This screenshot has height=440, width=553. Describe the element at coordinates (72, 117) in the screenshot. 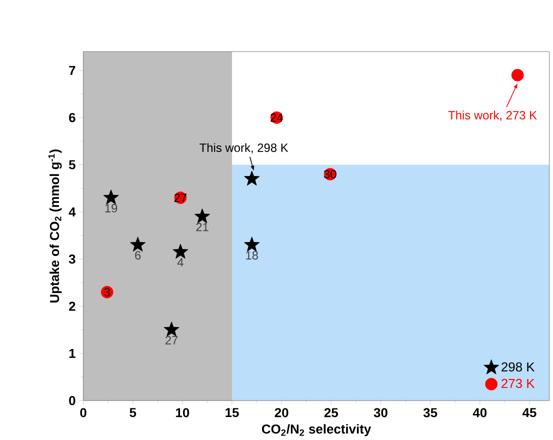

I see `y-tick-label: 6` at that location.